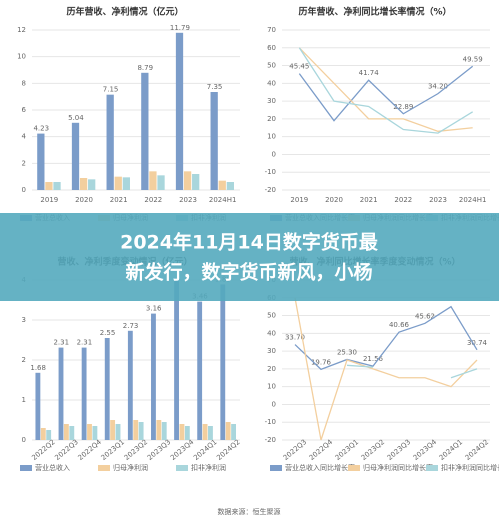 The width and height of the screenshot is (499, 523). What do you see at coordinates (66, 450) in the screenshot?
I see `x-tick-label: 2022Q3` at bounding box center [66, 450].